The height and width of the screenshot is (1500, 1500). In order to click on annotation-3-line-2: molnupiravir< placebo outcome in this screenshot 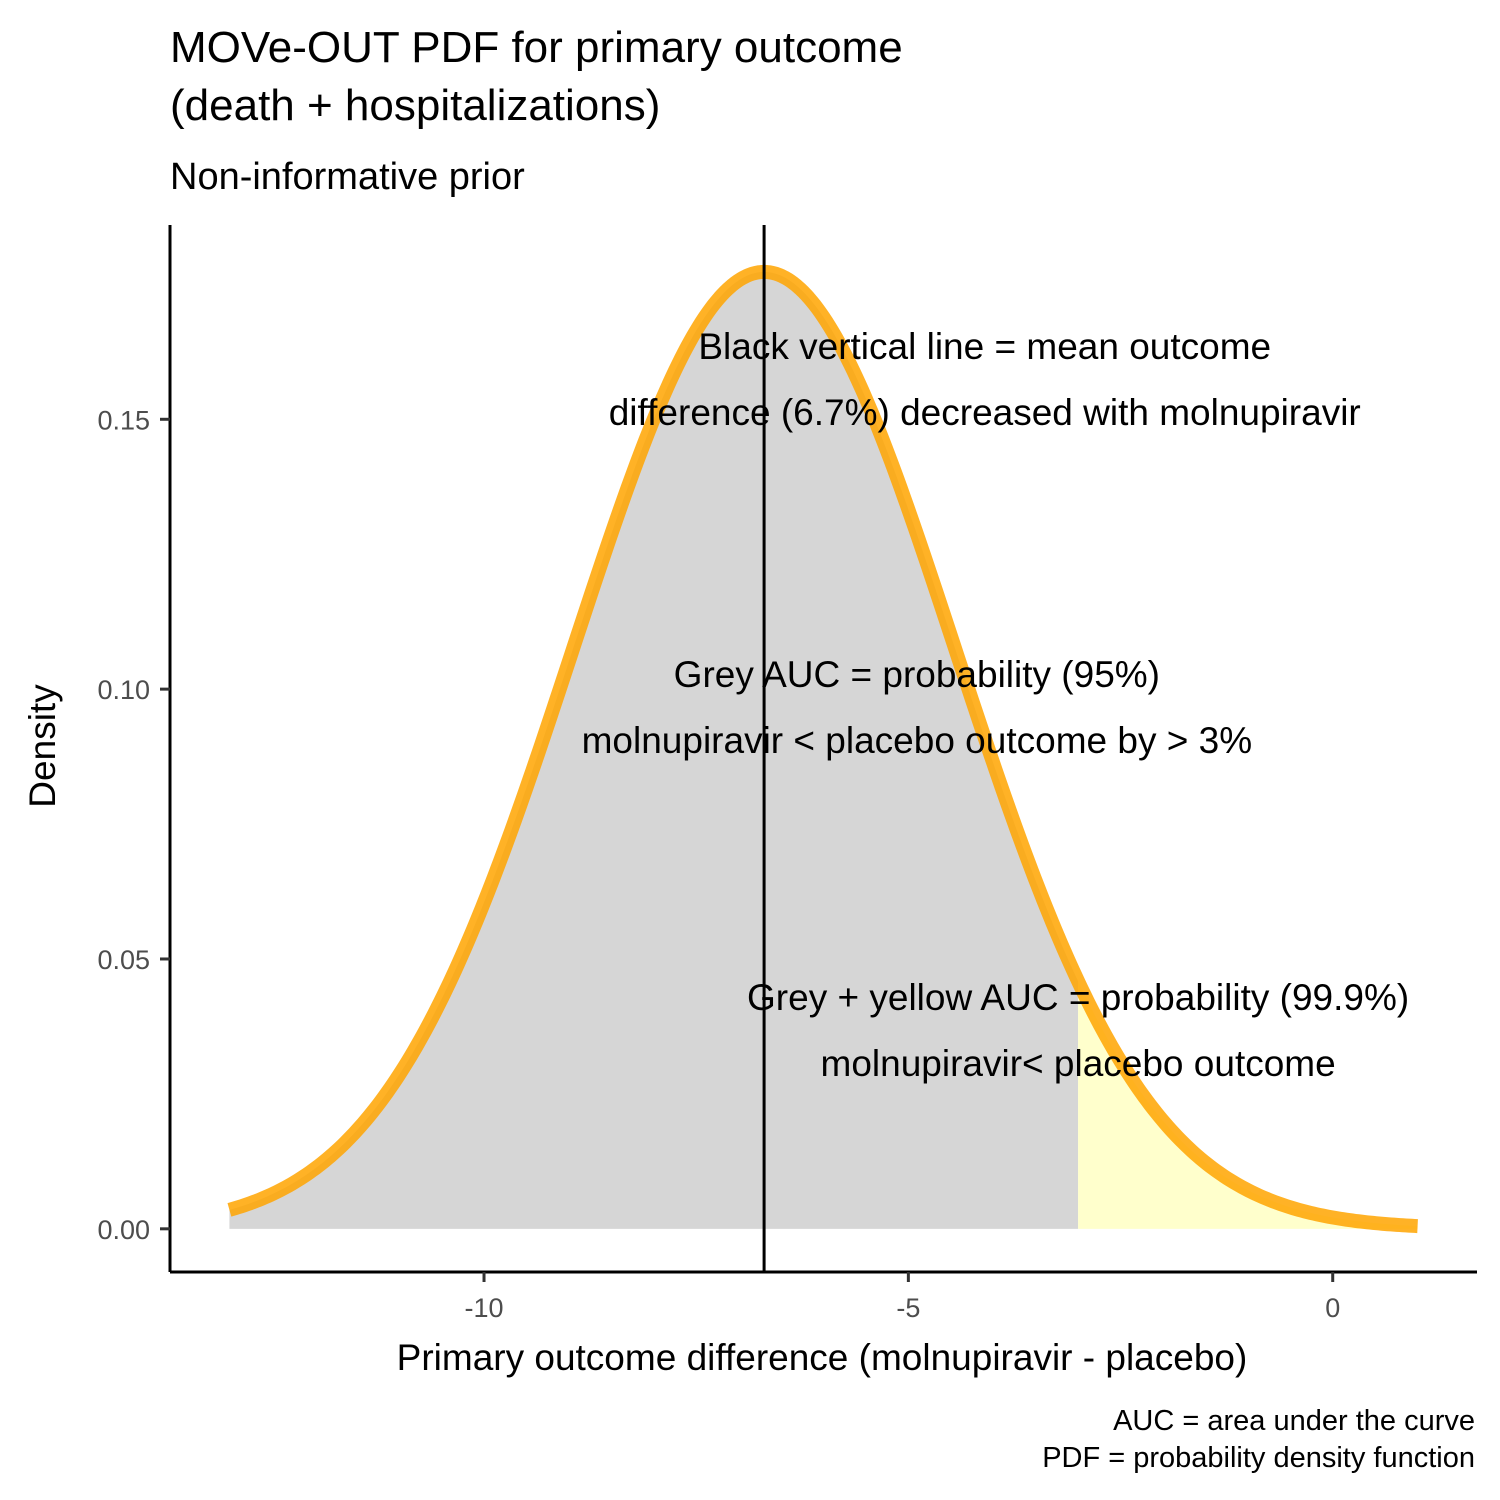, I will do `click(1078, 1063)`.